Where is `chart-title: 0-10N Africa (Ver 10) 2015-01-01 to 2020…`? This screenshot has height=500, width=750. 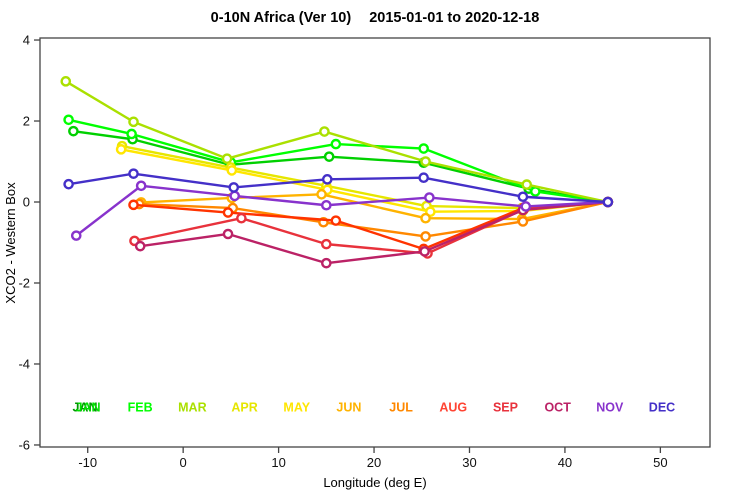
chart-title: 0-10N Africa (Ver 10) 2015-01-01 to 2020… is located at coordinates (375, 18).